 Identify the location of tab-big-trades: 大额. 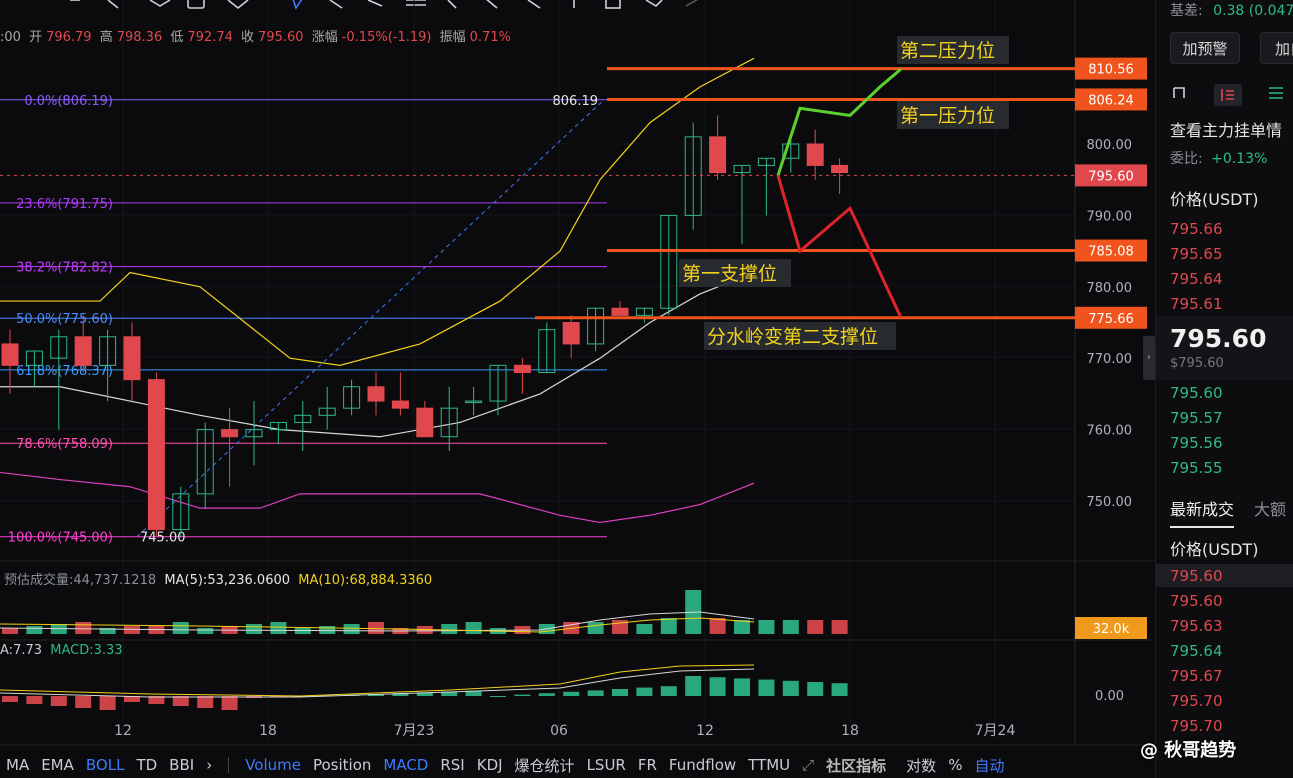
(1270, 509).